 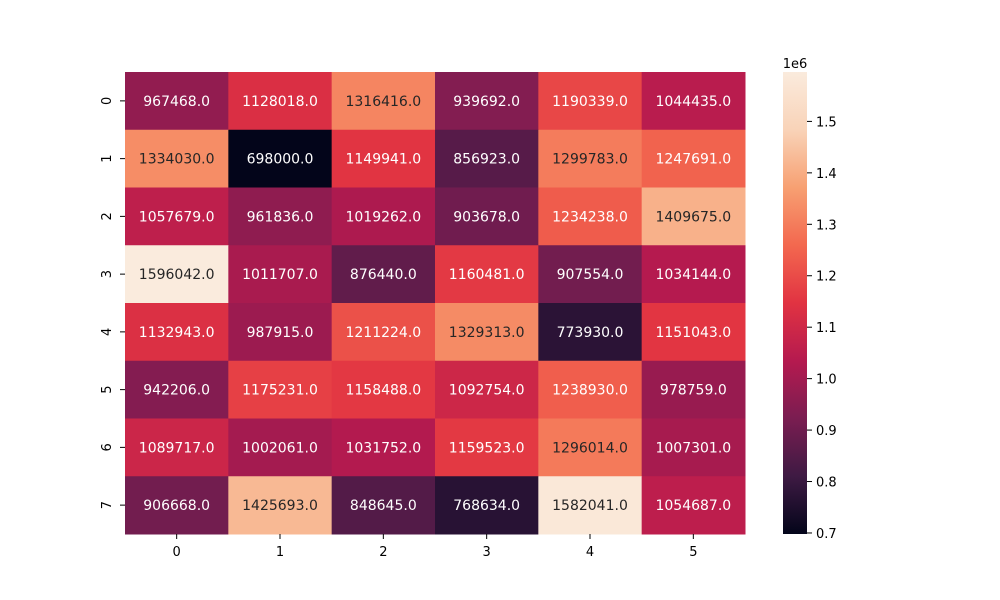 I want to click on heatmap-cell-r0-c1, so click(x=280, y=101).